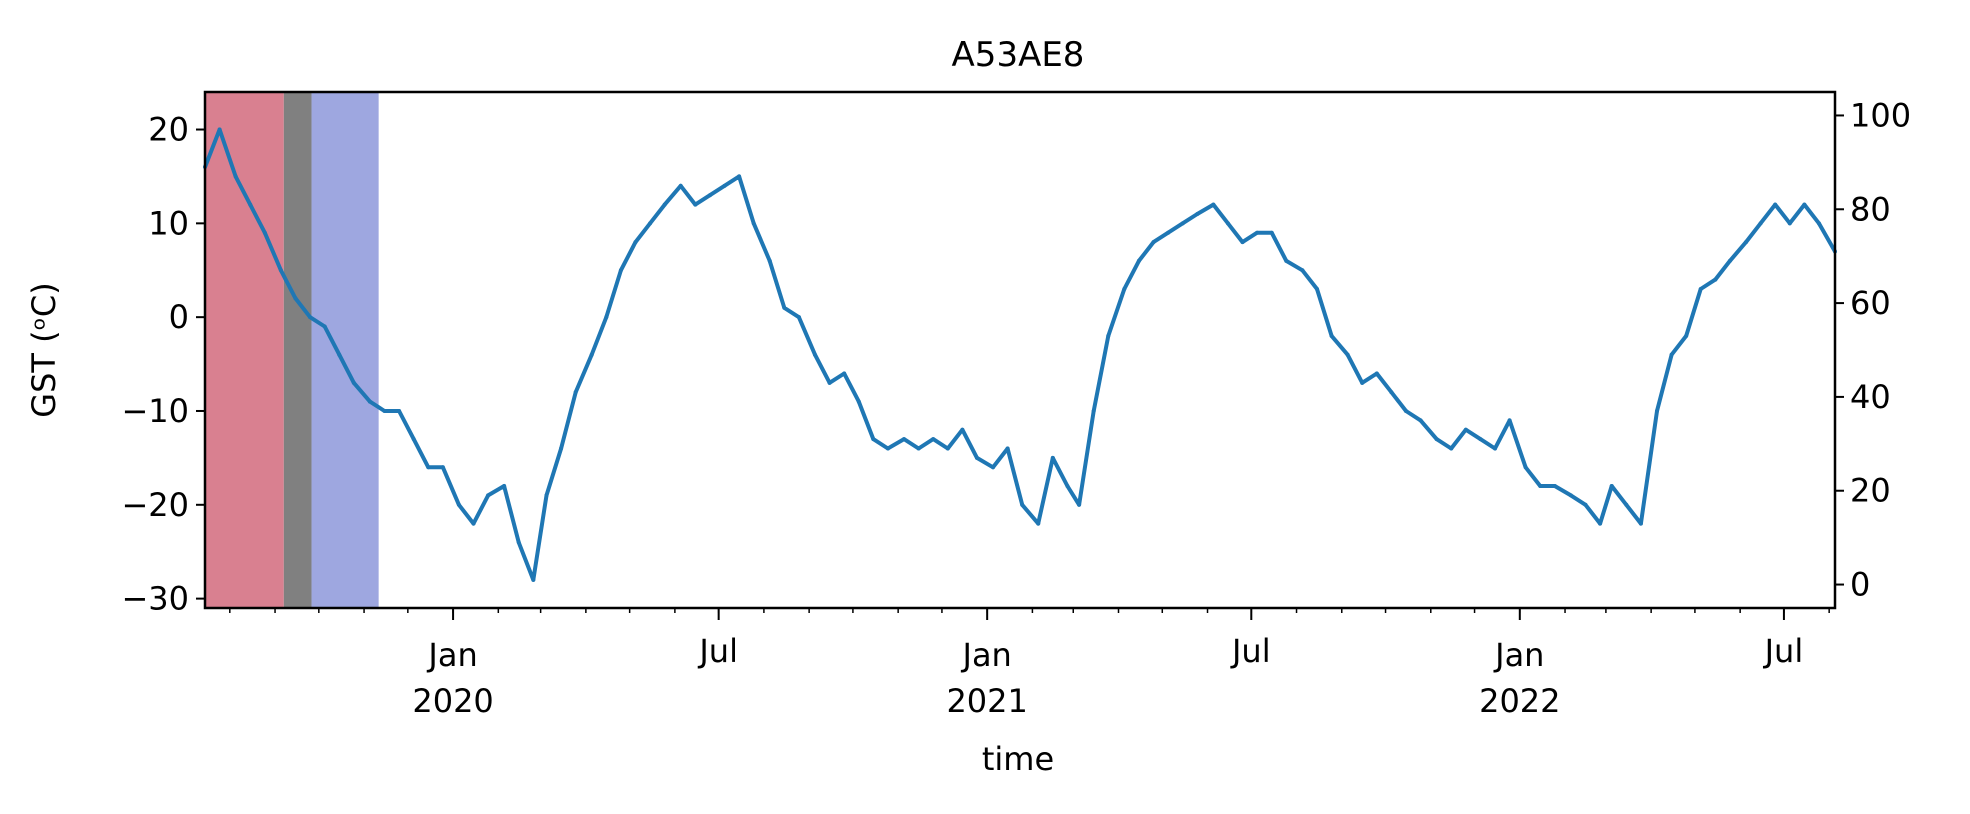 This screenshot has width=1970, height=814. I want to click on y-tick-label: 20, so click(168, 130).